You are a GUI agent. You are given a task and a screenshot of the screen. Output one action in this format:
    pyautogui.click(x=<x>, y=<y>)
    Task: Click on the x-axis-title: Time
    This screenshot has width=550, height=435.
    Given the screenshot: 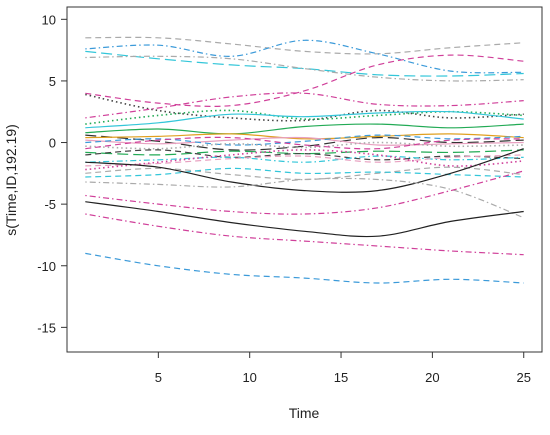 What is the action you would take?
    pyautogui.click(x=304, y=413)
    